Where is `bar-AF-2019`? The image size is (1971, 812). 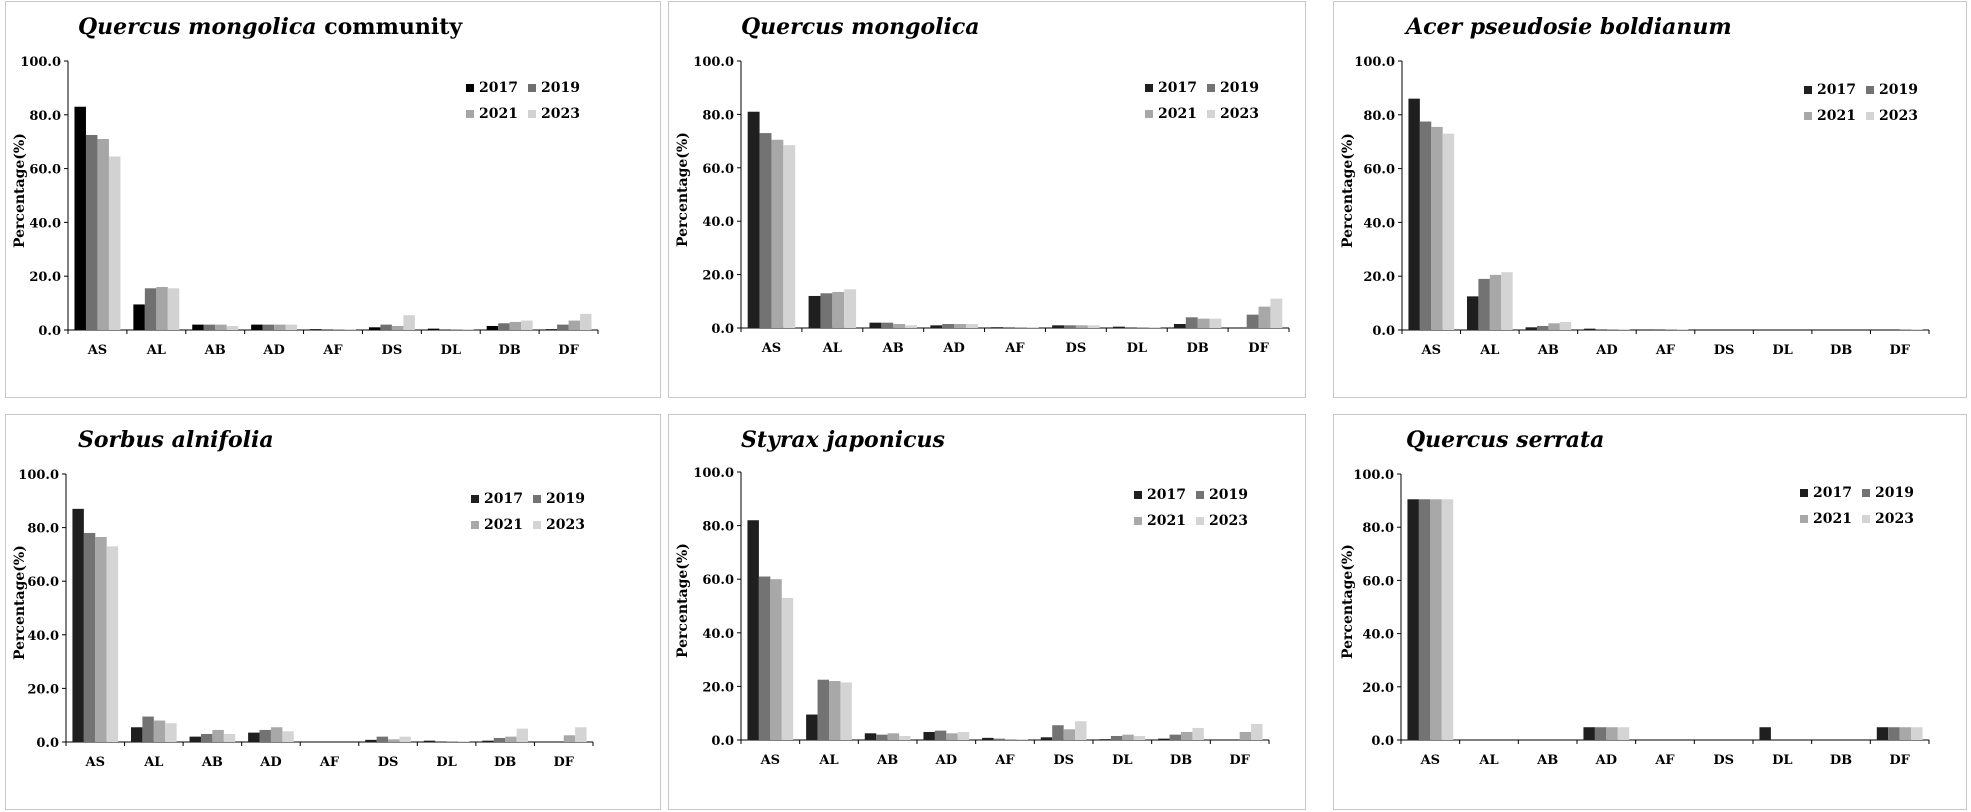 bar-AF-2019 is located at coordinates (999, 739).